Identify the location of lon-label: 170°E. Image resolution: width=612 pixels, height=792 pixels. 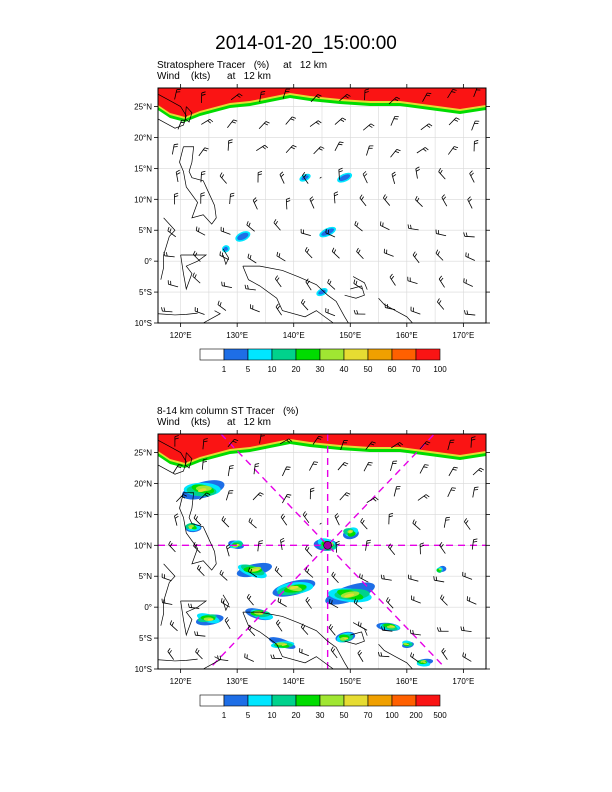
(463, 681).